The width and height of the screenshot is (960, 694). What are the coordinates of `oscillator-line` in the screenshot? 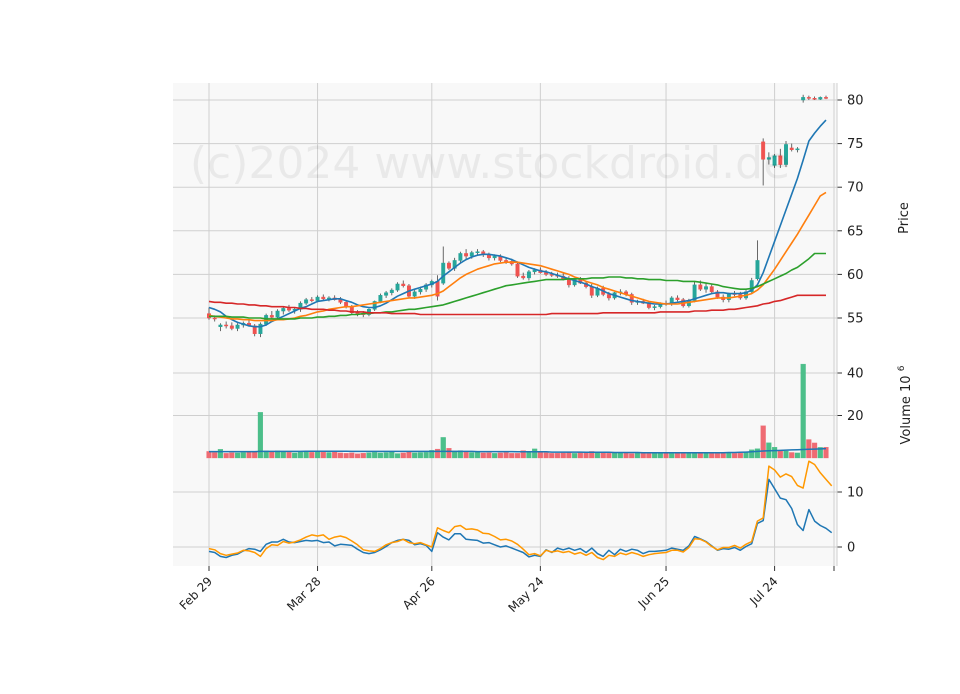 It's located at (520, 510).